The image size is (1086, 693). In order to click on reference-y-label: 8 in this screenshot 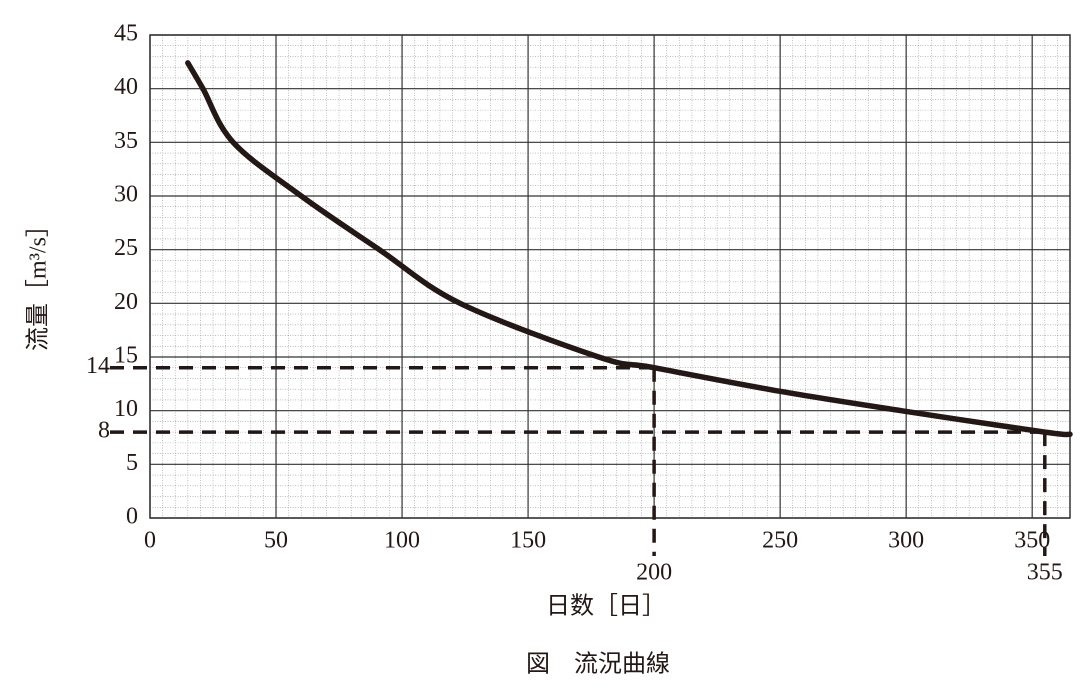, I will do `click(104, 431)`.